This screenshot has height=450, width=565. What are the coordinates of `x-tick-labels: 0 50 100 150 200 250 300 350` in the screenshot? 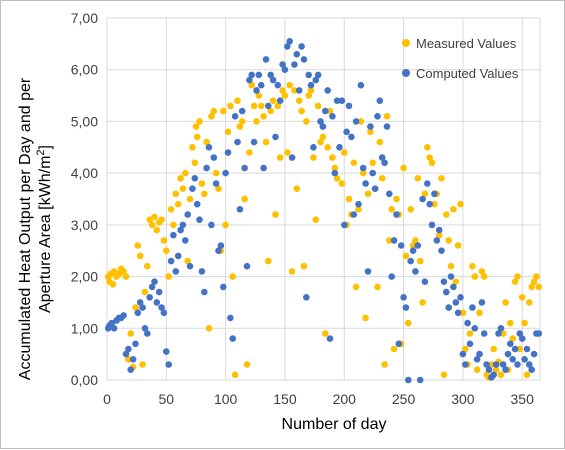 It's located at (318, 399).